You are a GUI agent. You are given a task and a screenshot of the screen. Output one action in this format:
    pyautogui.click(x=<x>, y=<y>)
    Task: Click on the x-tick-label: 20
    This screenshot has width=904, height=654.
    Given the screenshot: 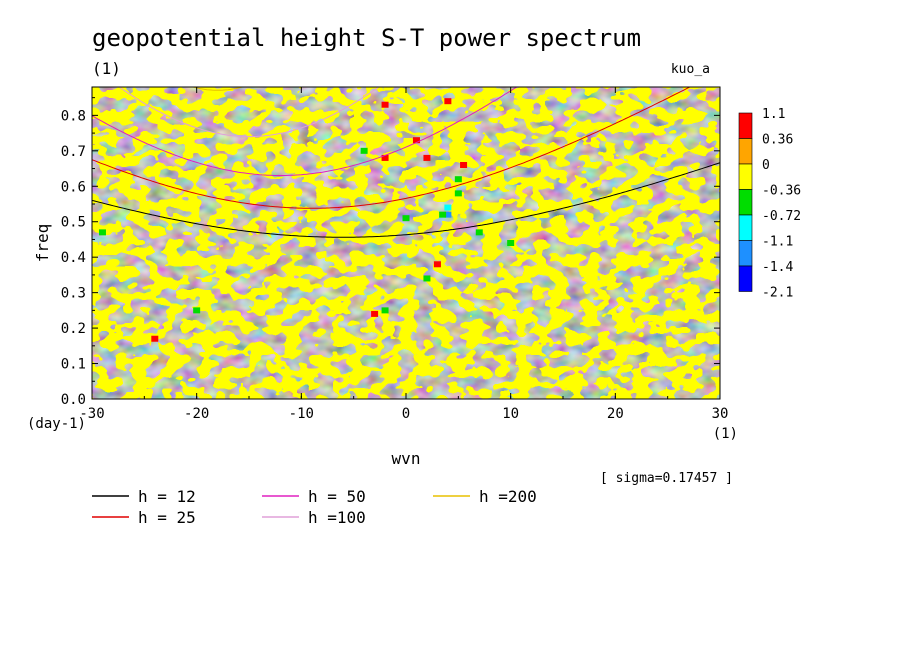 What is the action you would take?
    pyautogui.click(x=615, y=414)
    